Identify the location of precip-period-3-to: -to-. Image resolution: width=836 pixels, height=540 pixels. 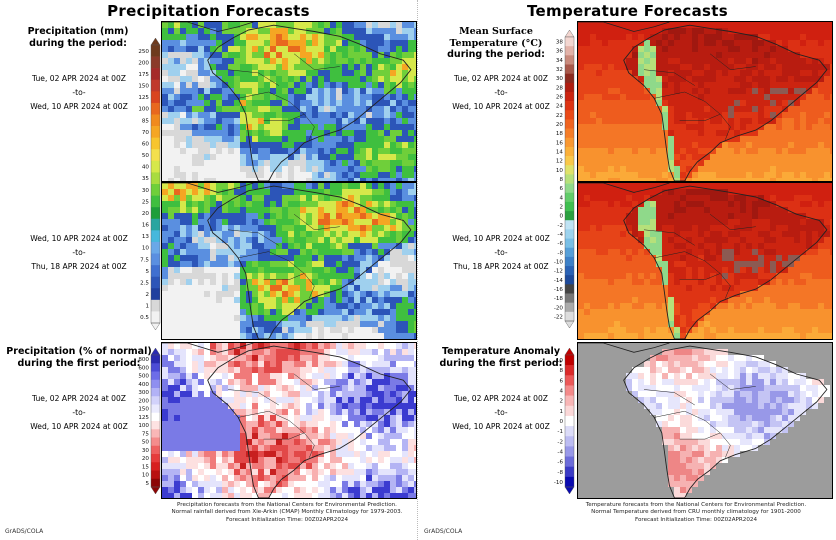
(79, 412).